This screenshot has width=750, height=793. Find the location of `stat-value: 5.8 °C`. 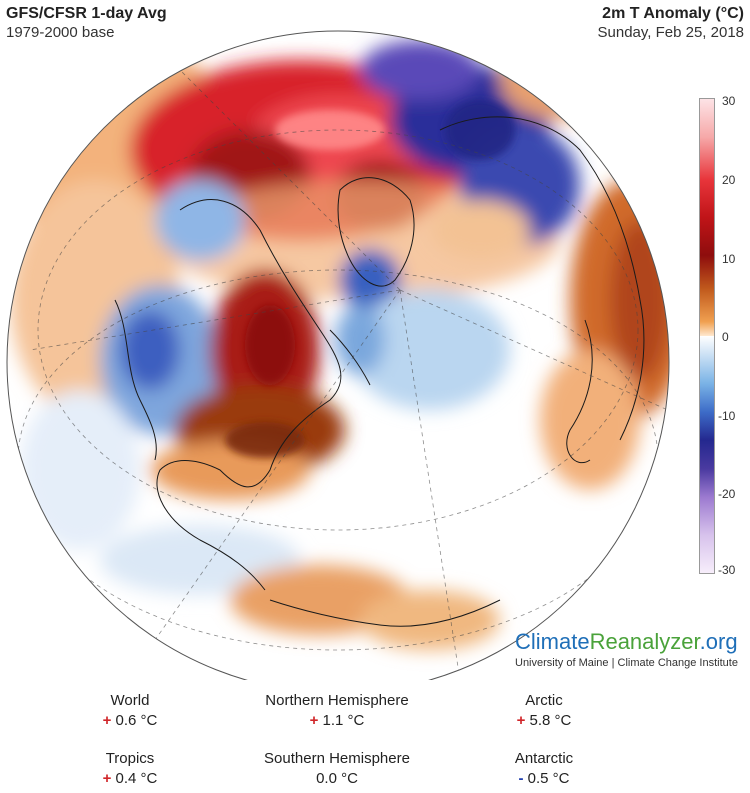

stat-value: 5.8 °C is located at coordinates (550, 720).